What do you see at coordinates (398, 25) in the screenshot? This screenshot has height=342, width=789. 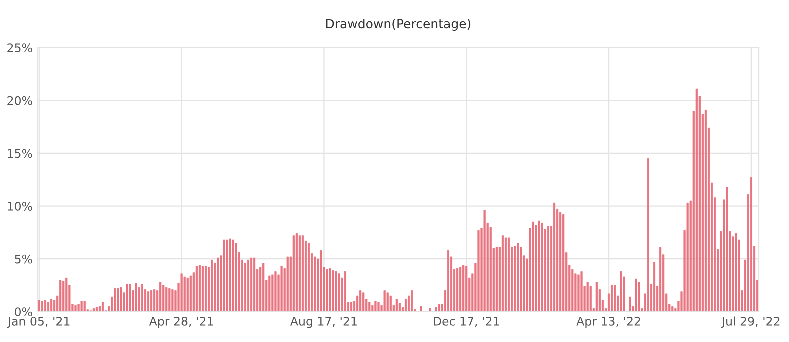 I see `chart-title: Drawdown(Percentage)` at bounding box center [398, 25].